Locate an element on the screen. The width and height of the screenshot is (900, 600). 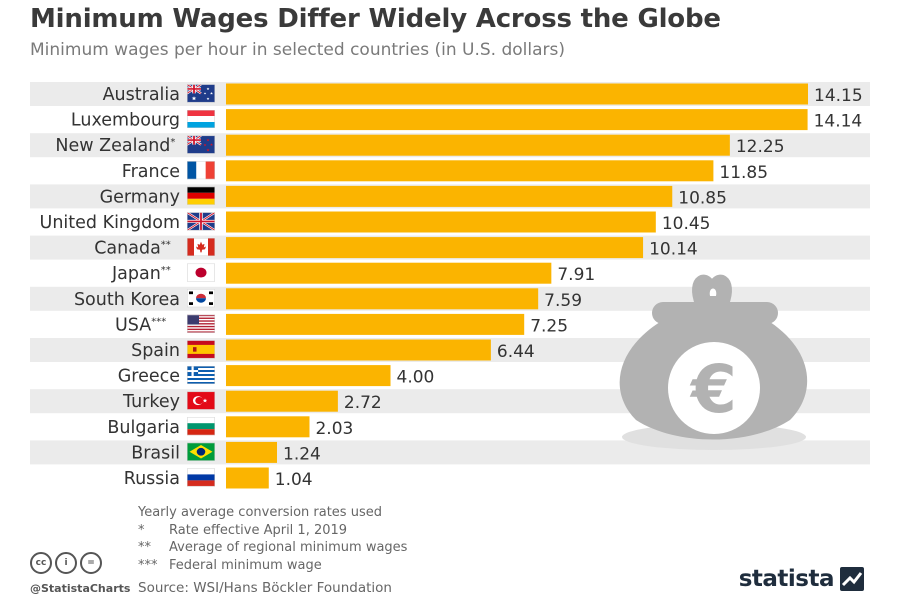
category-label: Australia is located at coordinates (141, 95).